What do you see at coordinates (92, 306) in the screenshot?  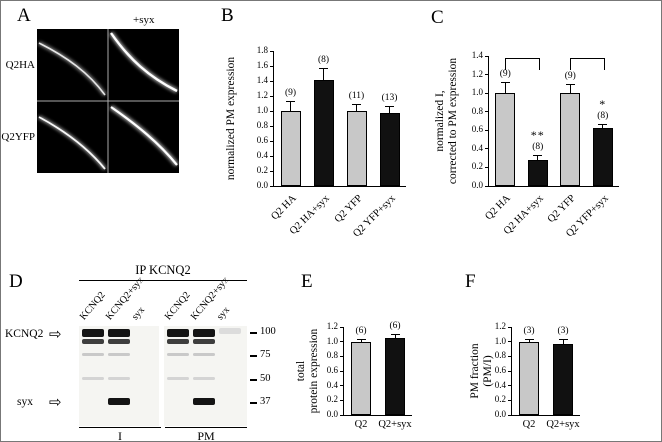 I see `lane-label-1: KCNQ2` at bounding box center [92, 306].